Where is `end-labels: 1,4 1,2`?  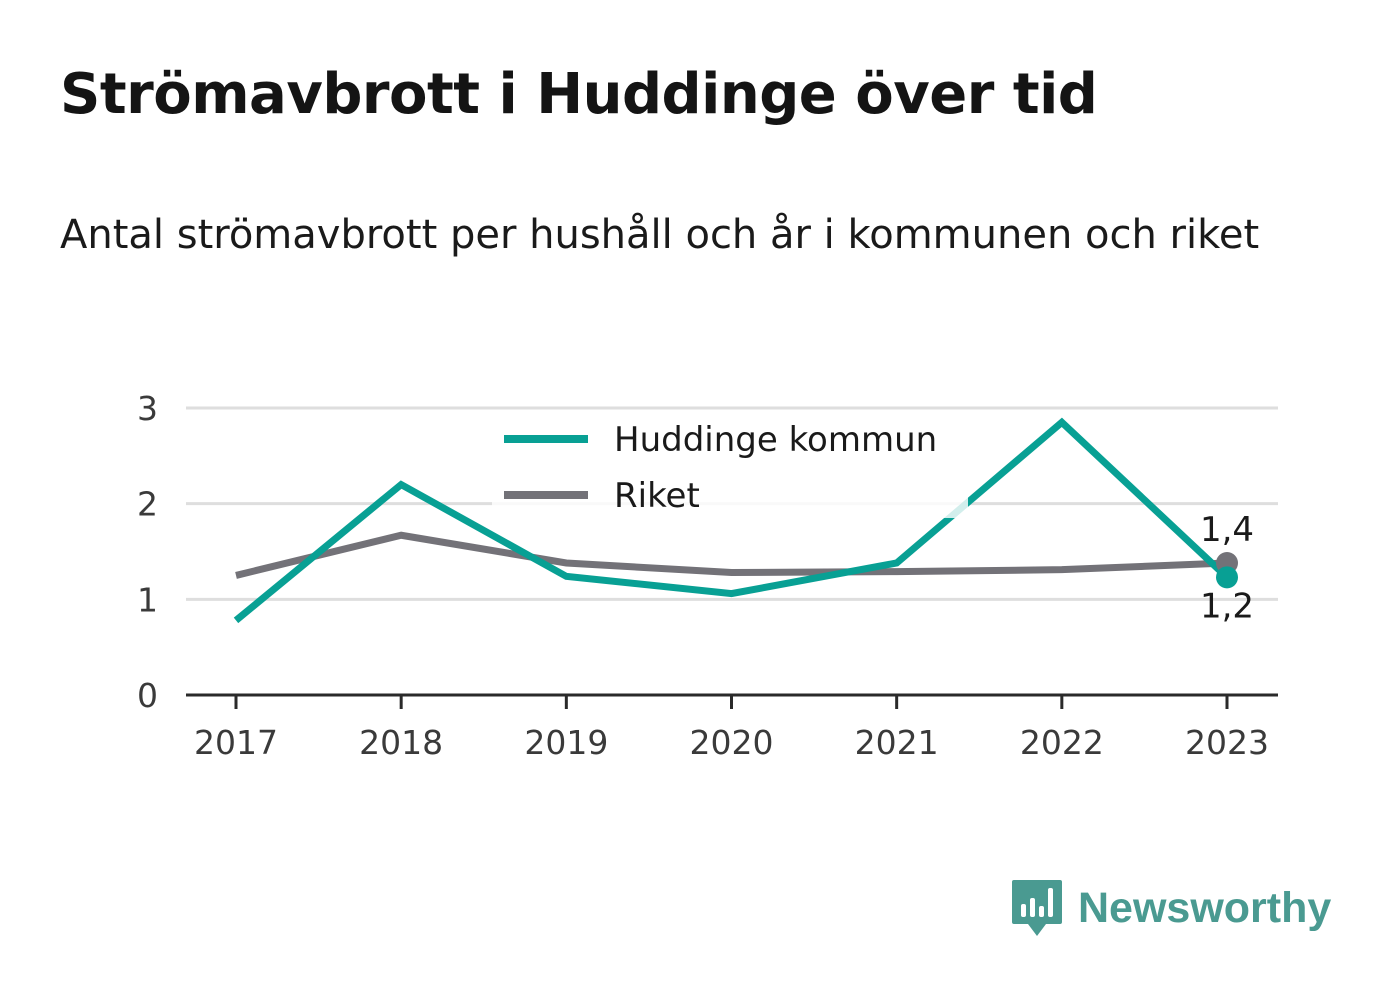 end-labels: 1,4 1,2 is located at coordinates (1227, 568).